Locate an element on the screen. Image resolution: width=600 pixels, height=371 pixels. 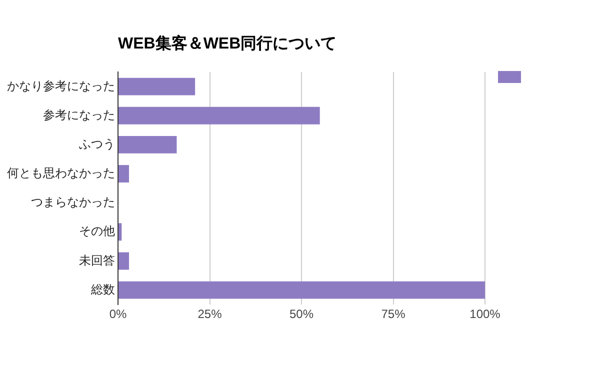
x-tick-label: 0% is located at coordinates (118, 314).